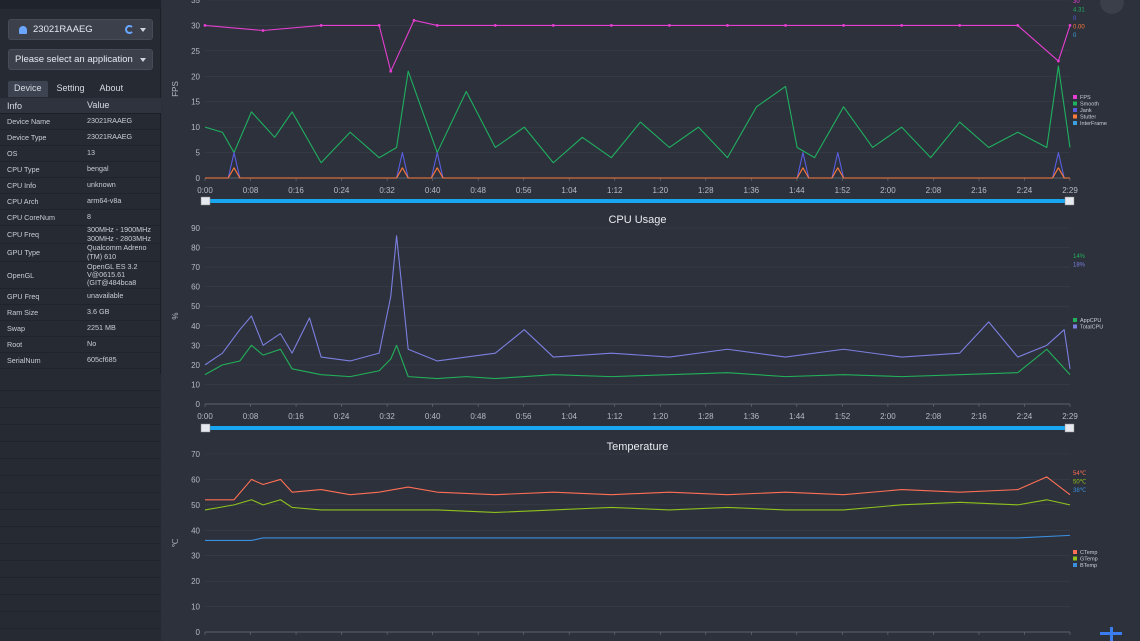 The image size is (1140, 641). What do you see at coordinates (175, 315) in the screenshot?
I see `y-axis-label: %` at bounding box center [175, 315].